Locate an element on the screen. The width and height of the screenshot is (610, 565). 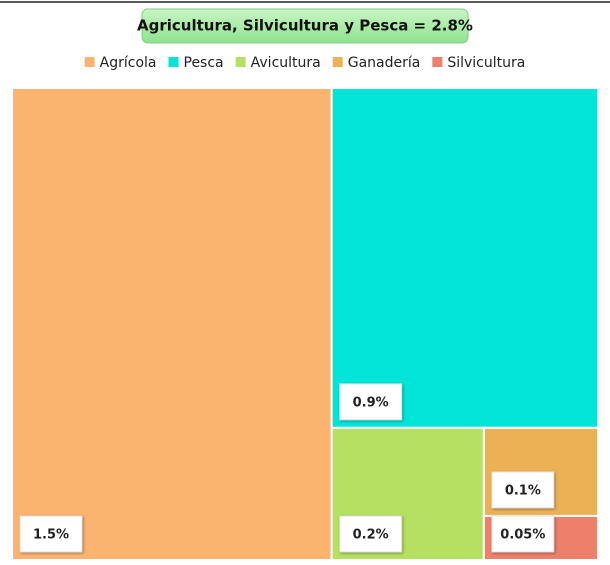
value-label: 0.9% is located at coordinates (371, 402).